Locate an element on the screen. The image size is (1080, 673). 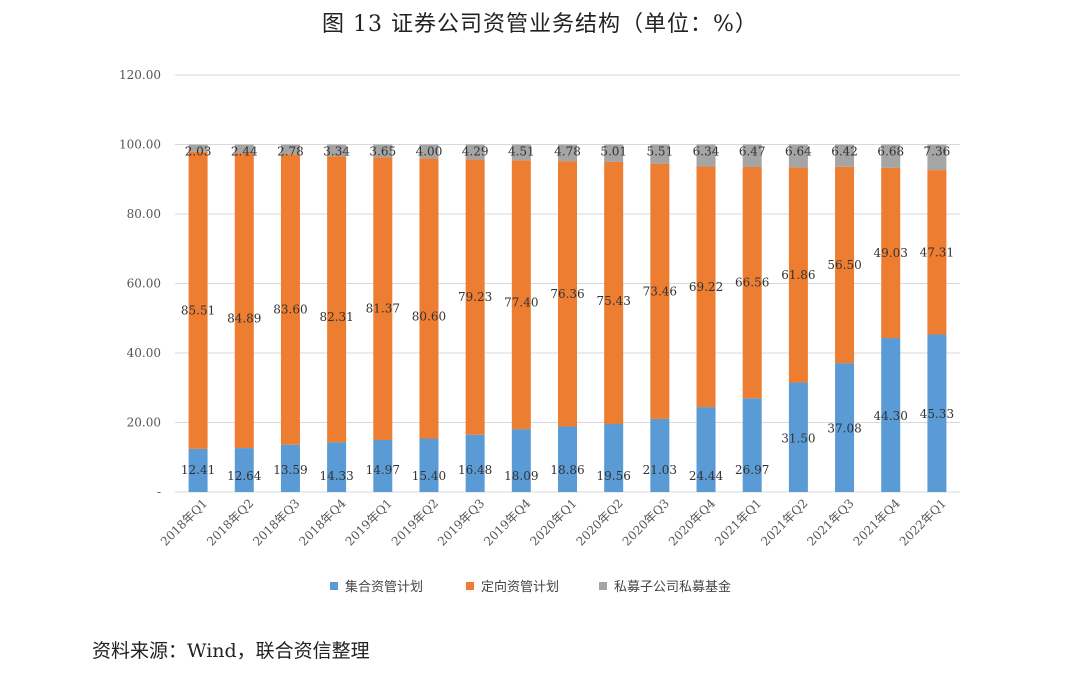
value-label: 2.78 is located at coordinates (290, 152).